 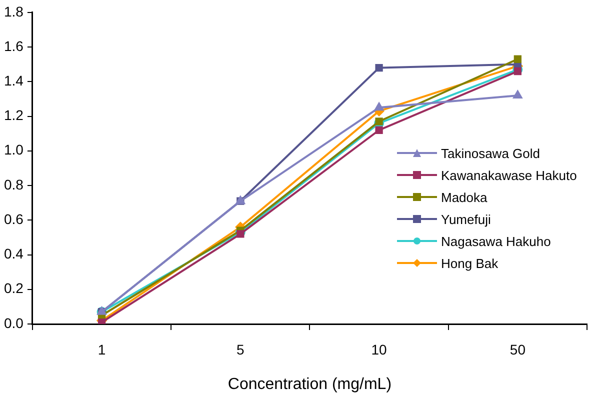 What do you see at coordinates (14, 80) in the screenshot?
I see `y-tick-label: 1.4` at bounding box center [14, 80].